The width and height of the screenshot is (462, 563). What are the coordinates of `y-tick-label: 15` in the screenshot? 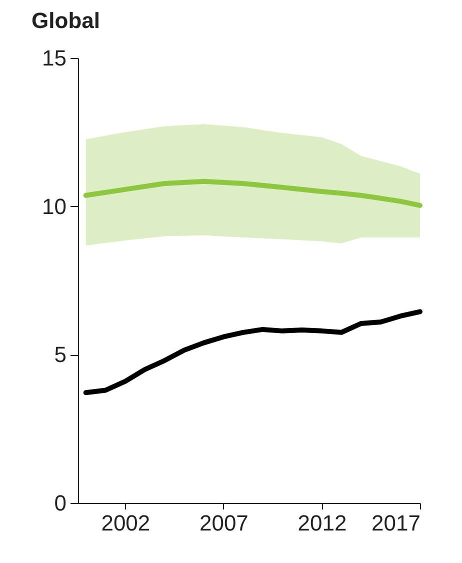 It's located at (54, 58).